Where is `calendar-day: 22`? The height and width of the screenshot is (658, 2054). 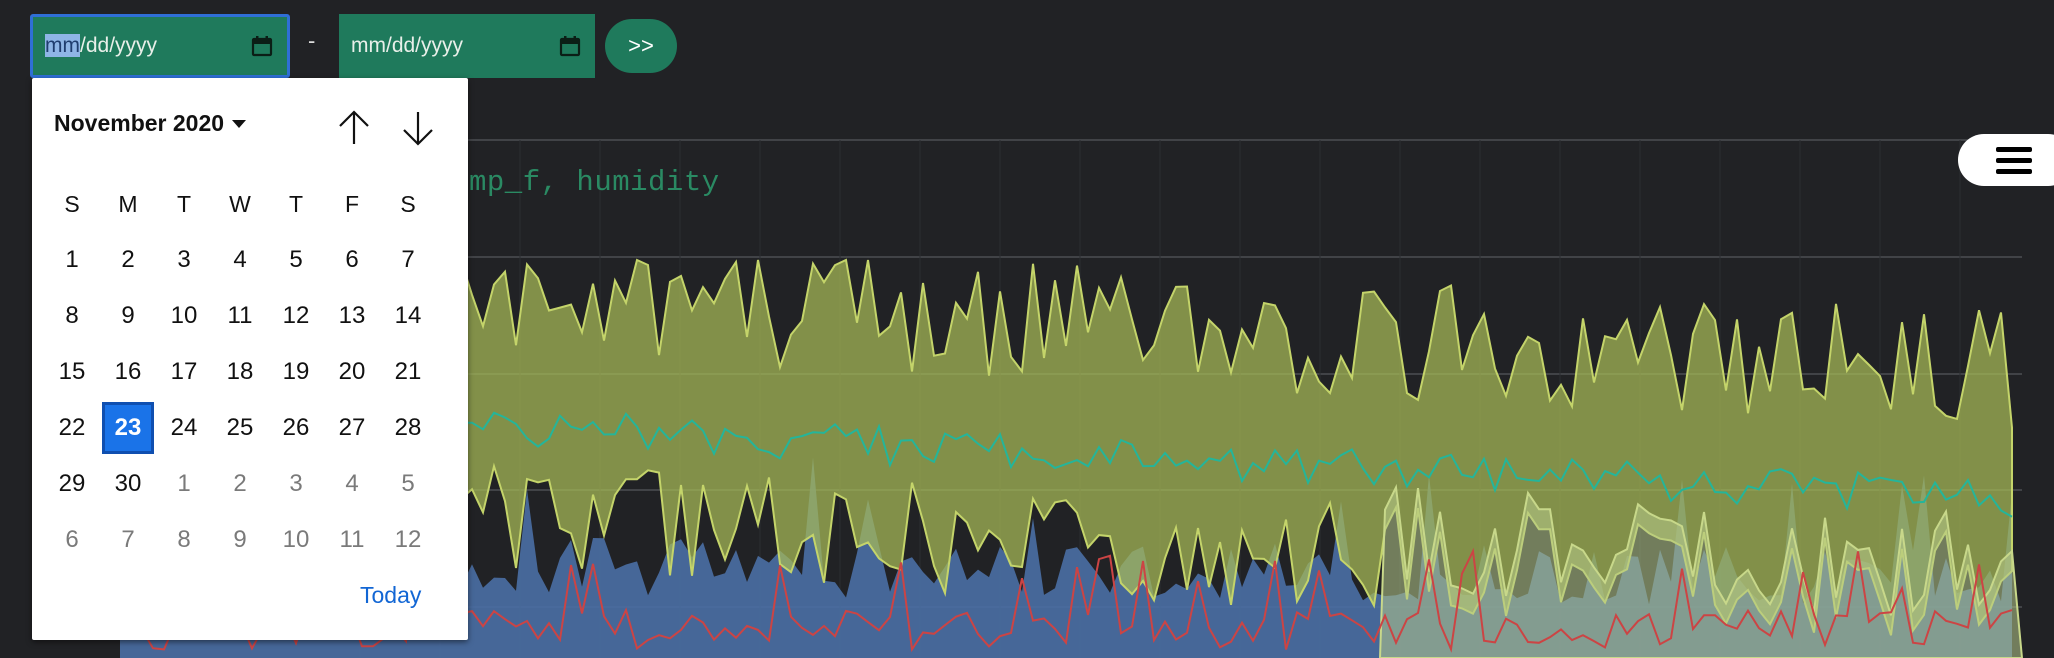 calendar-day: 22 is located at coordinates (72, 427).